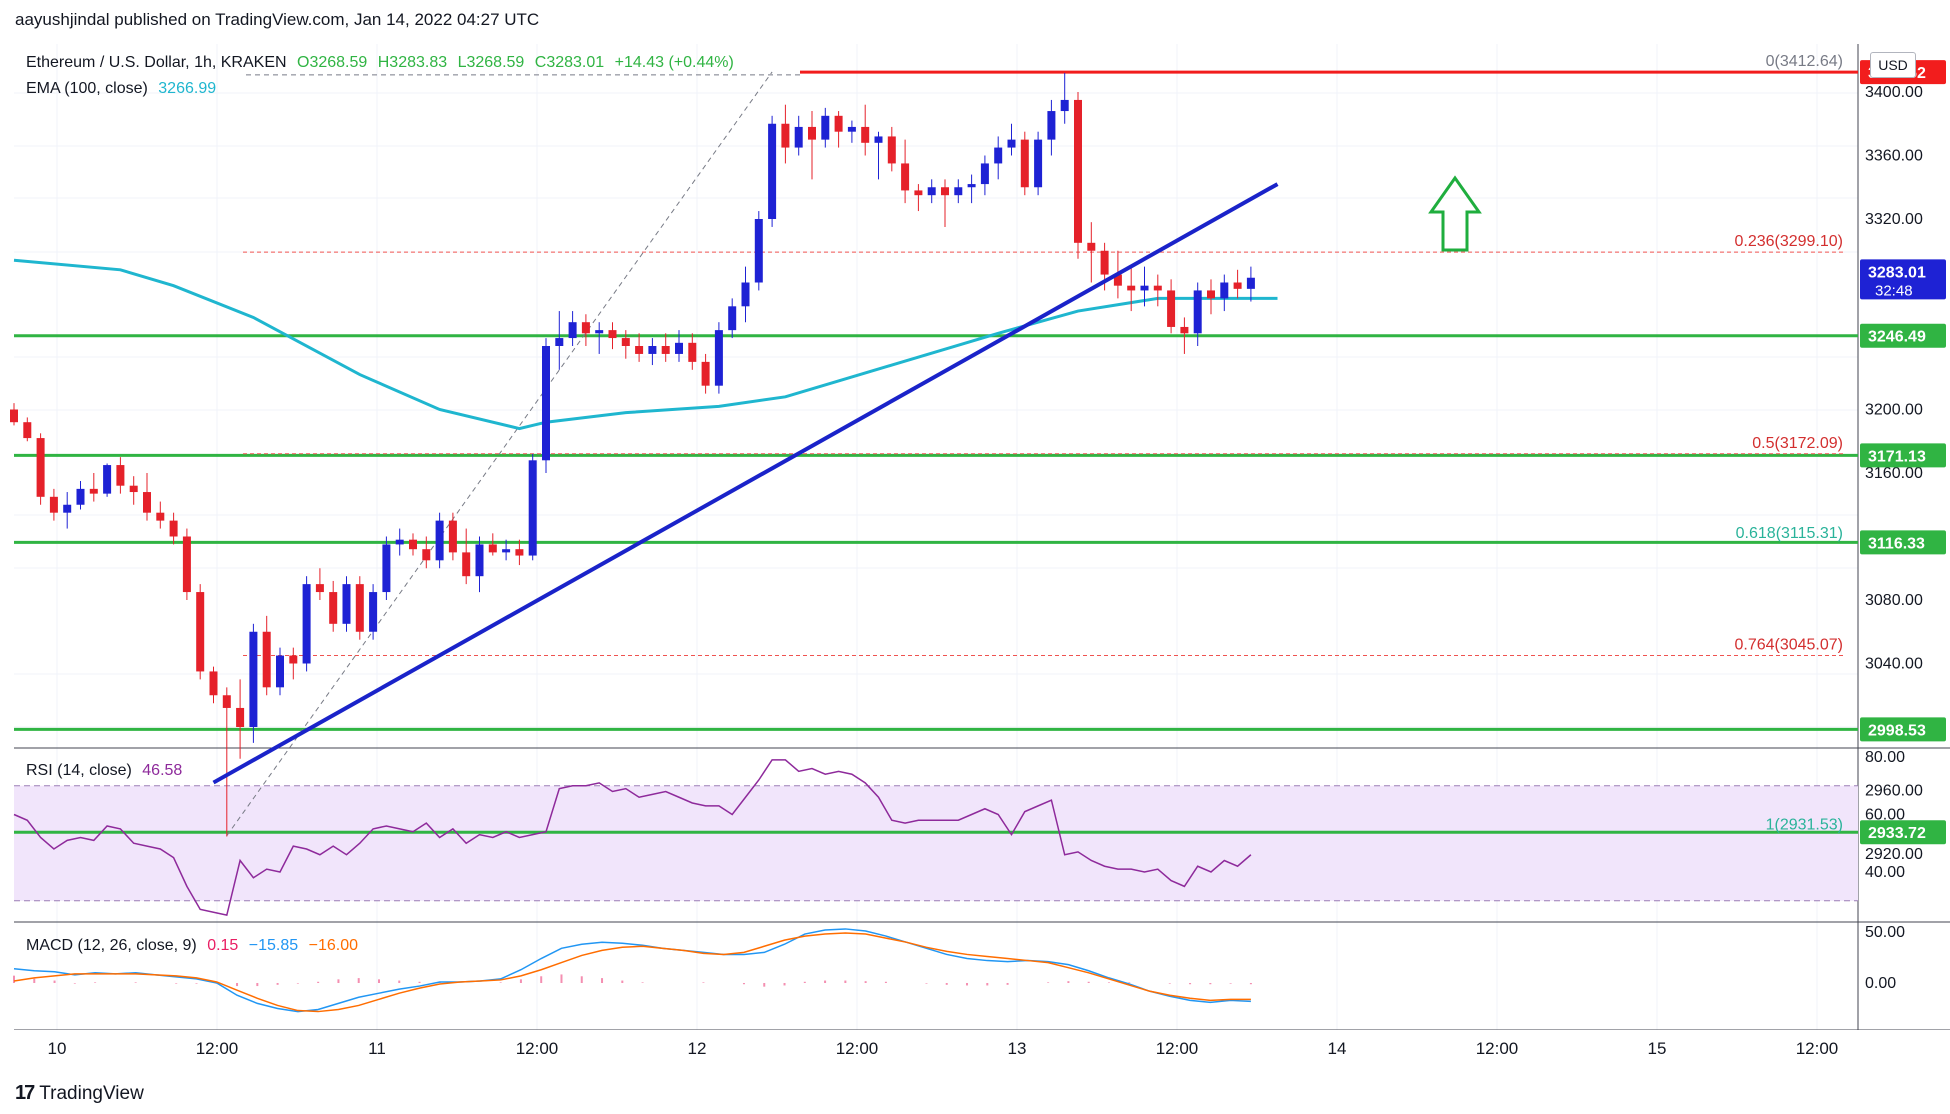  I want to click on ema-legend: EMA (100, close) 3266.99, so click(124, 89).